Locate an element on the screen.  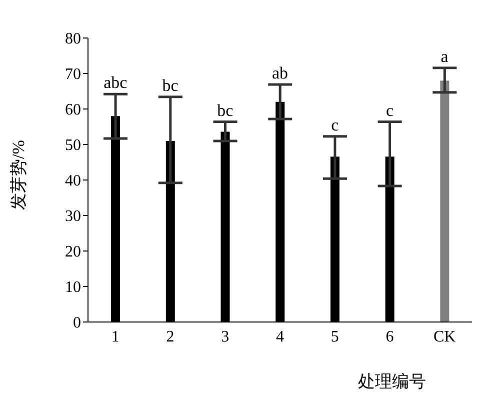
annotation: a is located at coordinates (444, 56).